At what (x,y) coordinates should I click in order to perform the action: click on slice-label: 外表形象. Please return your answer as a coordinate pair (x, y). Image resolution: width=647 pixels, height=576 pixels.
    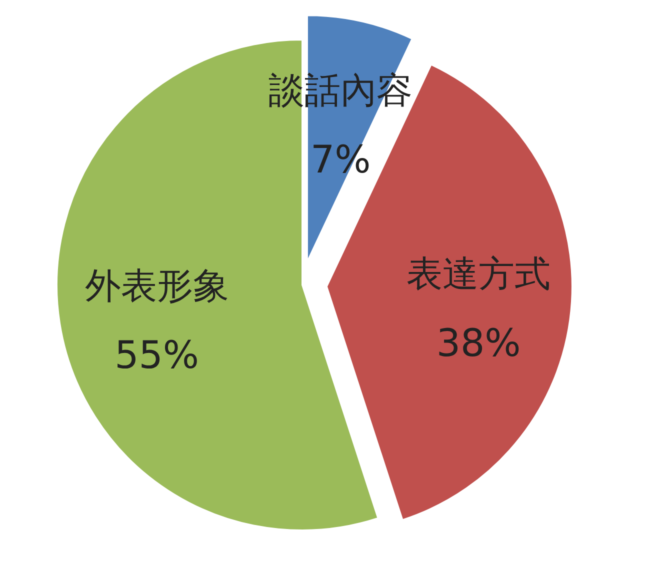
    Looking at the image, I should click on (156, 286).